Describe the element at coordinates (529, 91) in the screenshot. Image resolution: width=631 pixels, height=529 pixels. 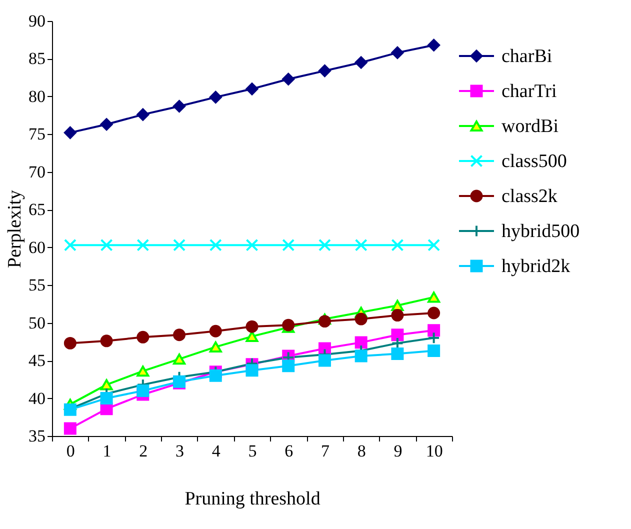
I see `legend-label: charTri` at that location.